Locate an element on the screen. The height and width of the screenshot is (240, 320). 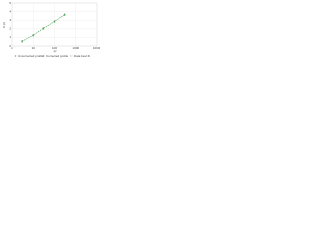
y-tick-label: 1 is located at coordinates (10, 37).